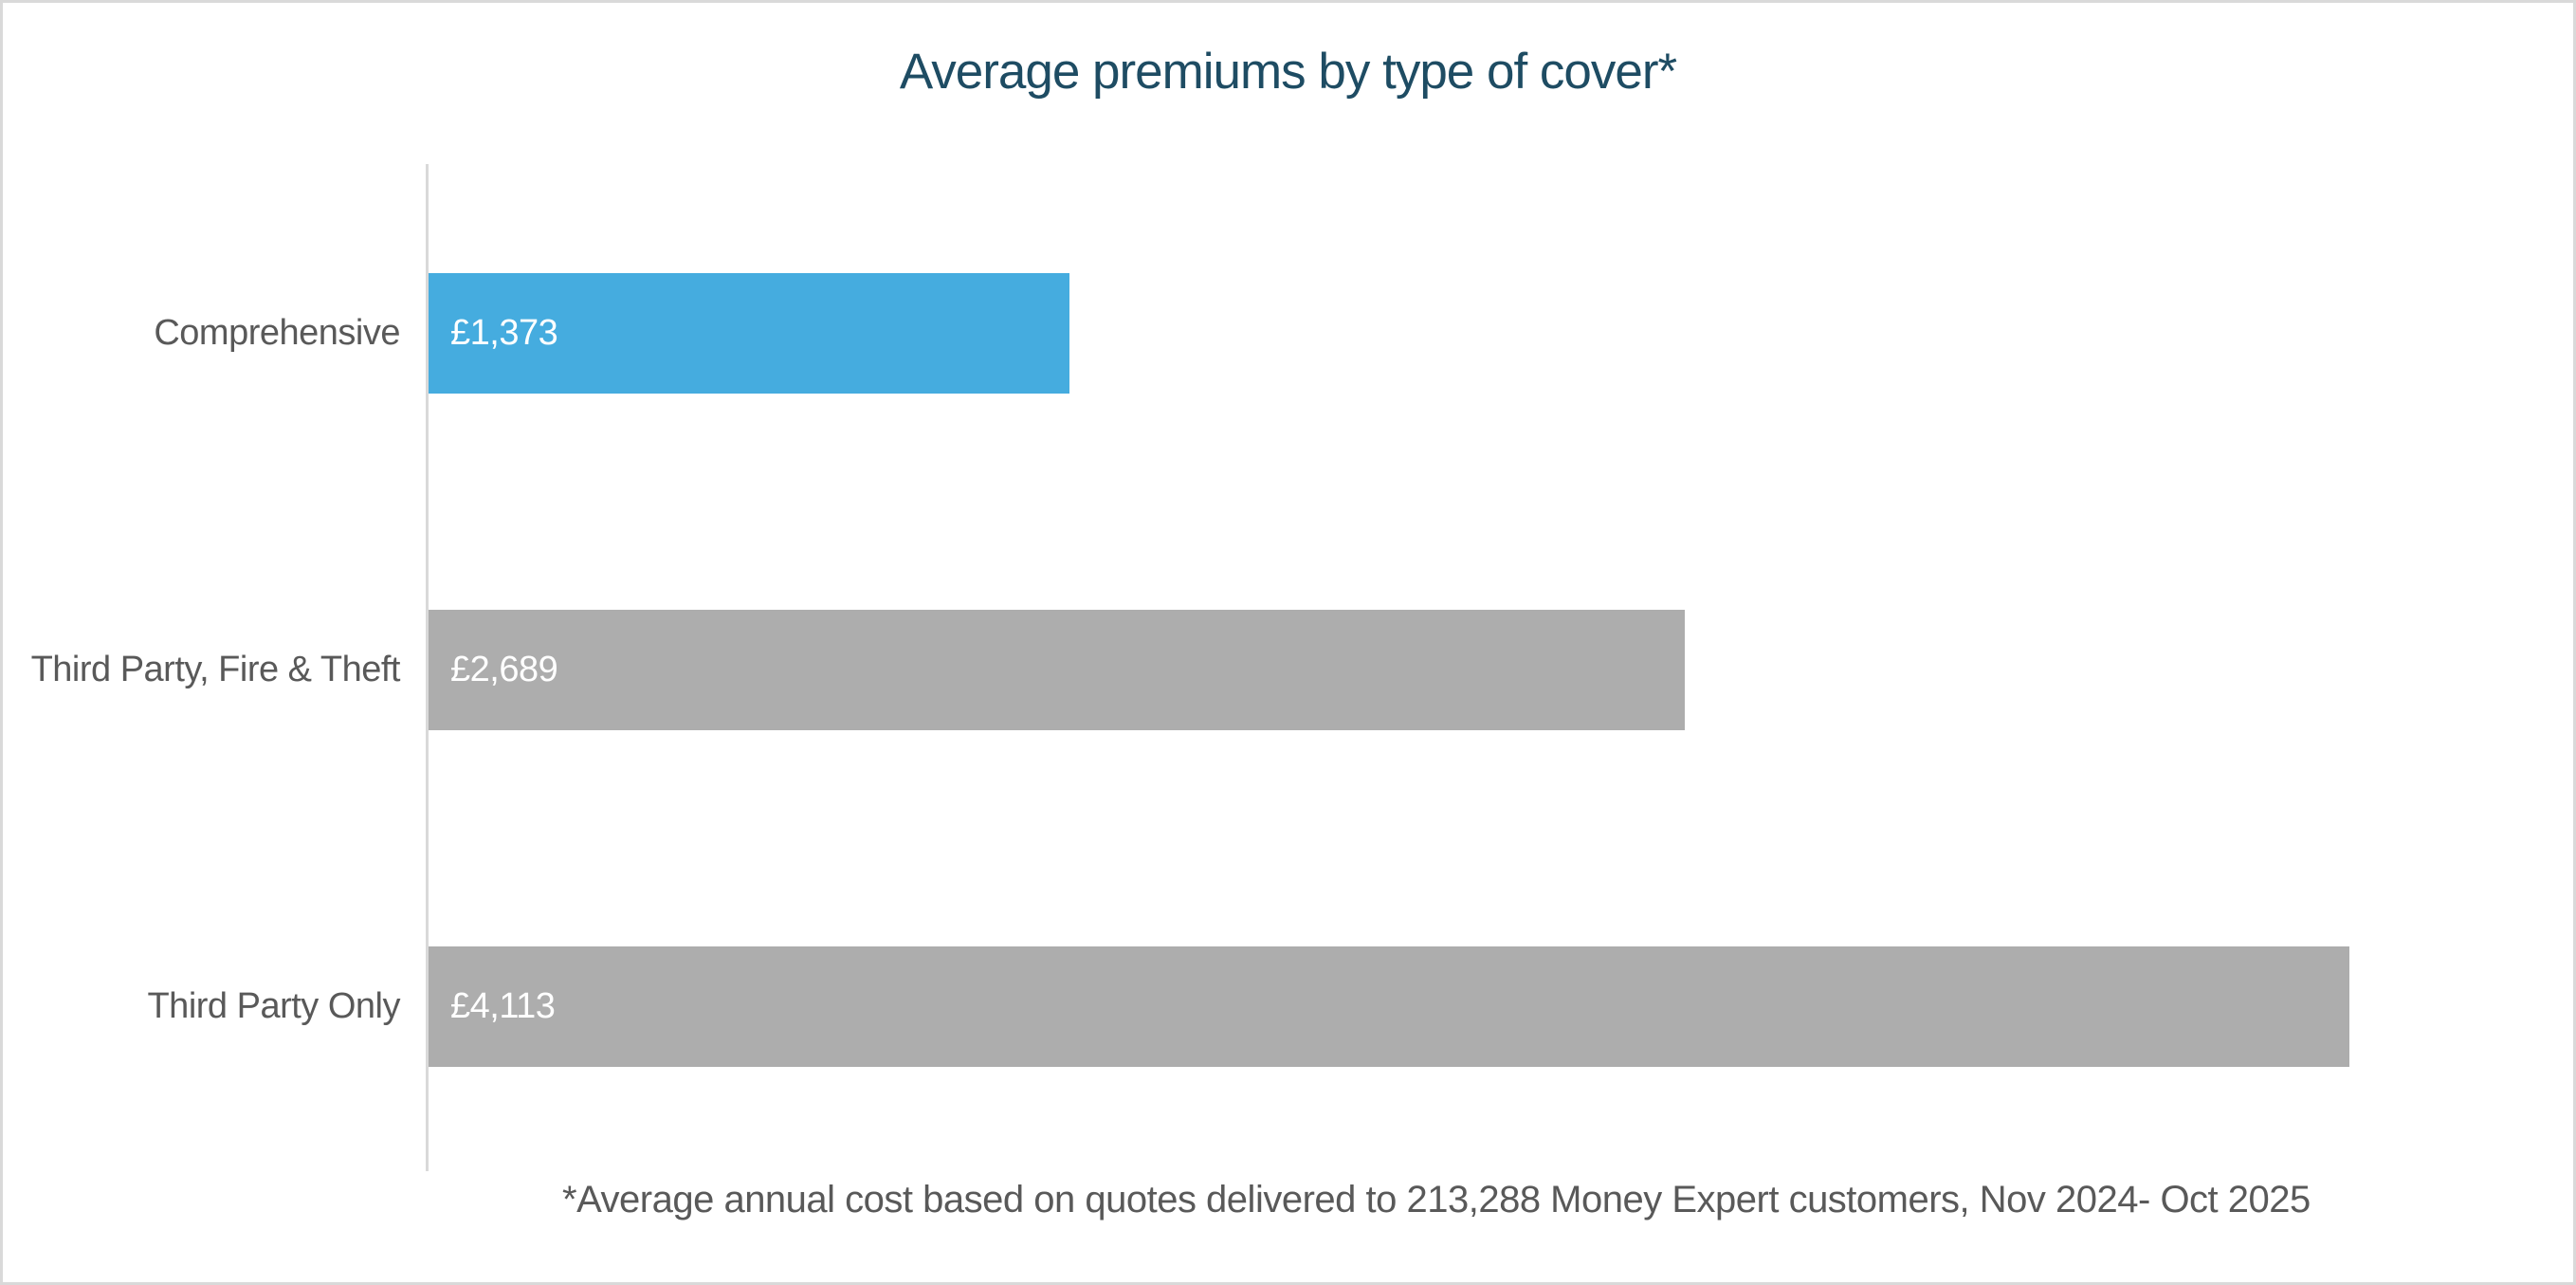 This screenshot has width=2576, height=1285. What do you see at coordinates (504, 333) in the screenshot?
I see `bar-value-label: £1,373` at bounding box center [504, 333].